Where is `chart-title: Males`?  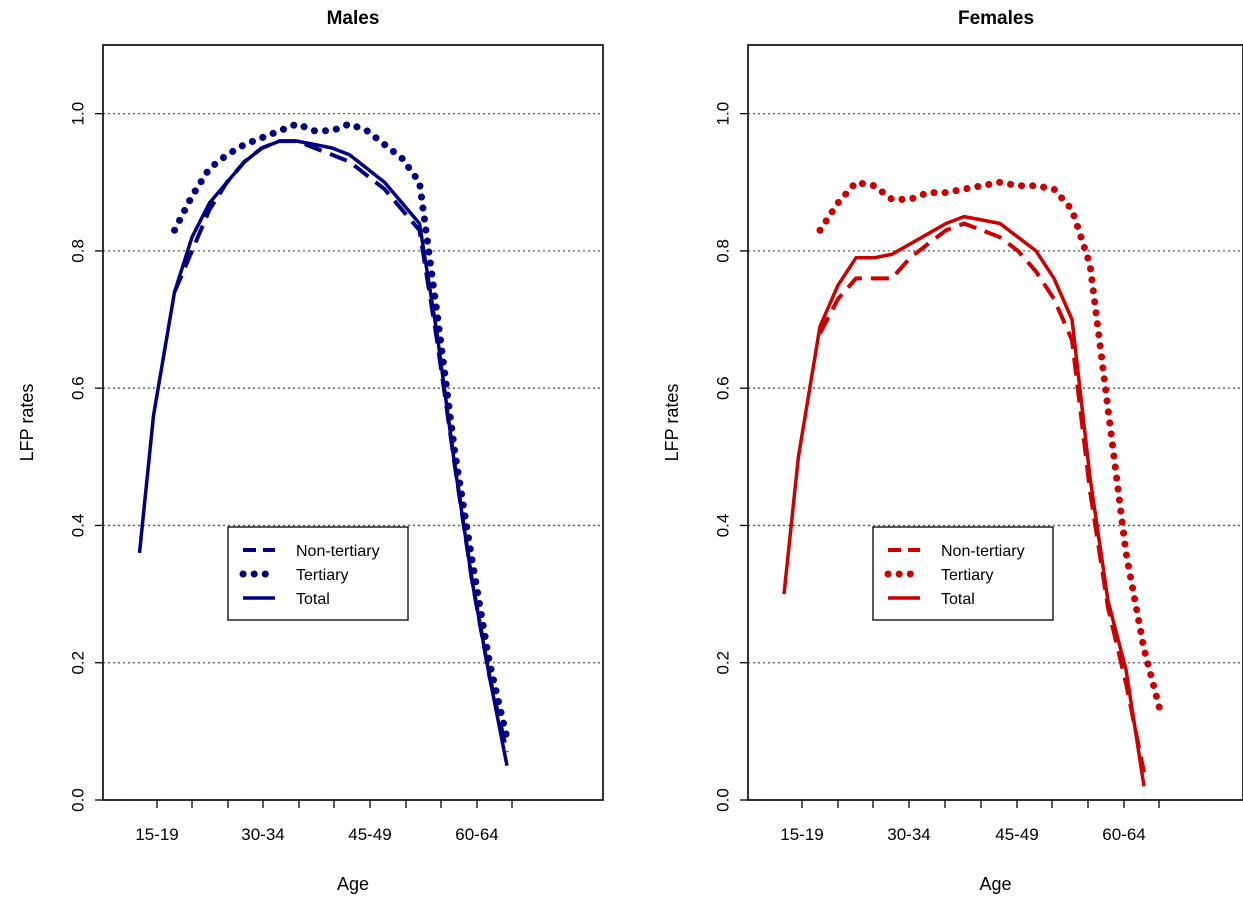 chart-title: Males is located at coordinates (353, 18).